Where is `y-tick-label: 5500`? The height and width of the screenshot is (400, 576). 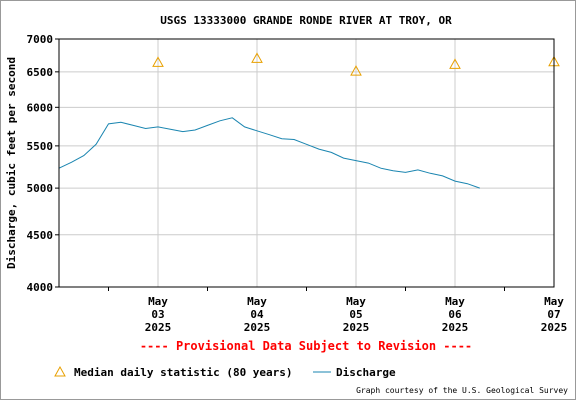
y-tick-label: 5500 is located at coordinates (40, 146).